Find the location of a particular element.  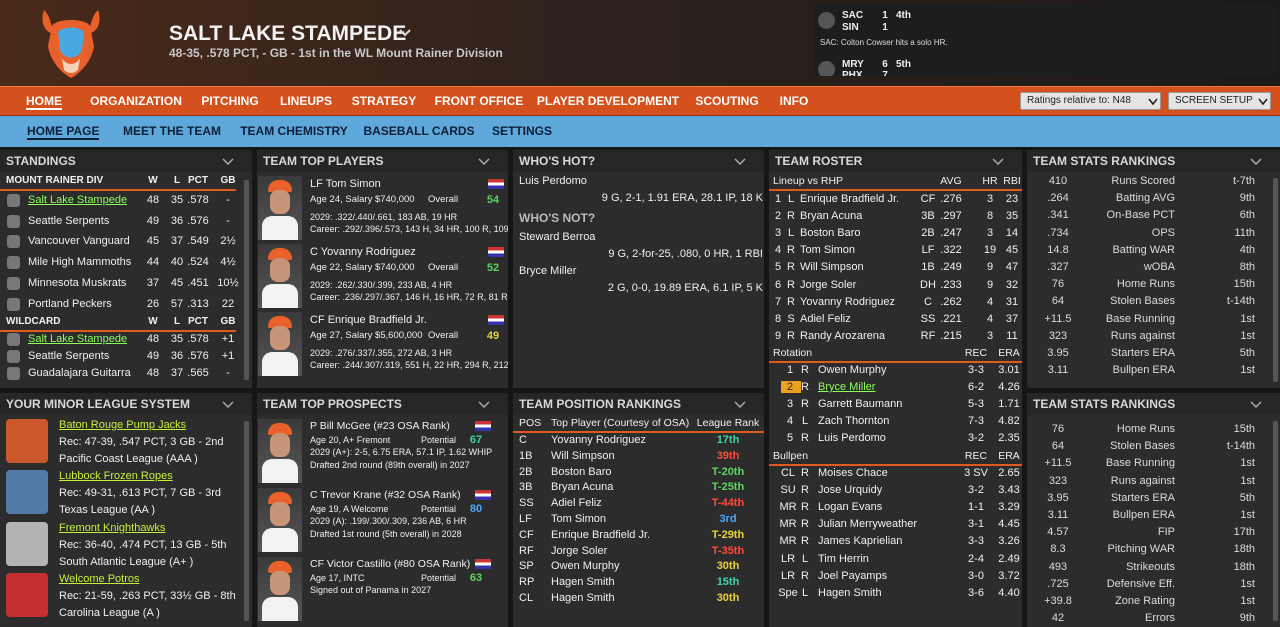

team-name: Vancouver Vanguard is located at coordinates (79, 241).